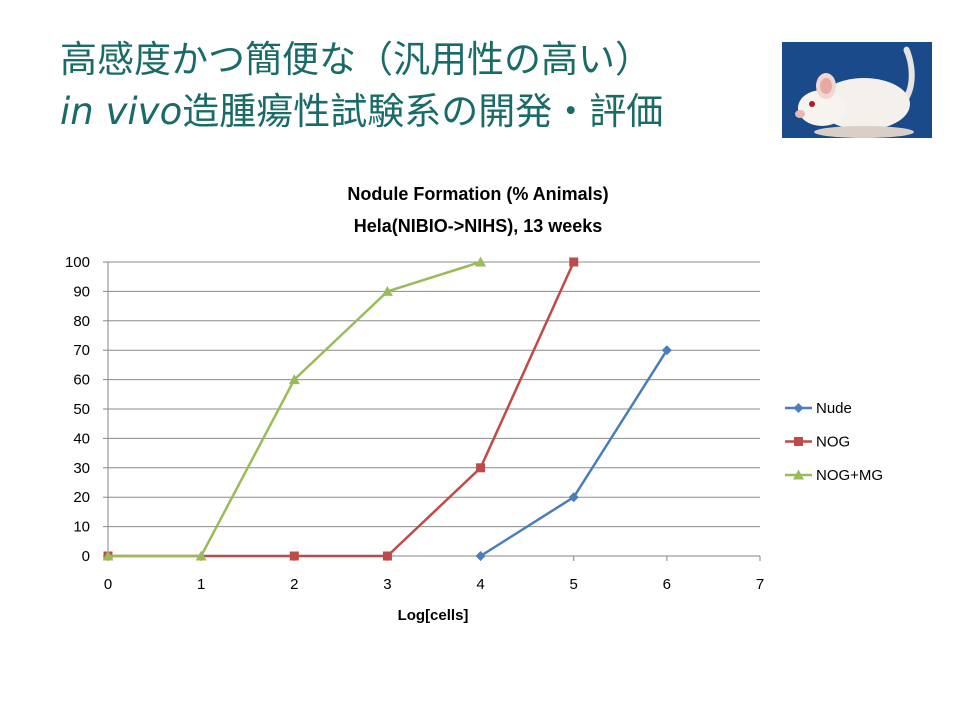 This screenshot has height=720, width=960. What do you see at coordinates (201, 584) in the screenshot?
I see `x-tick-label: 1` at bounding box center [201, 584].